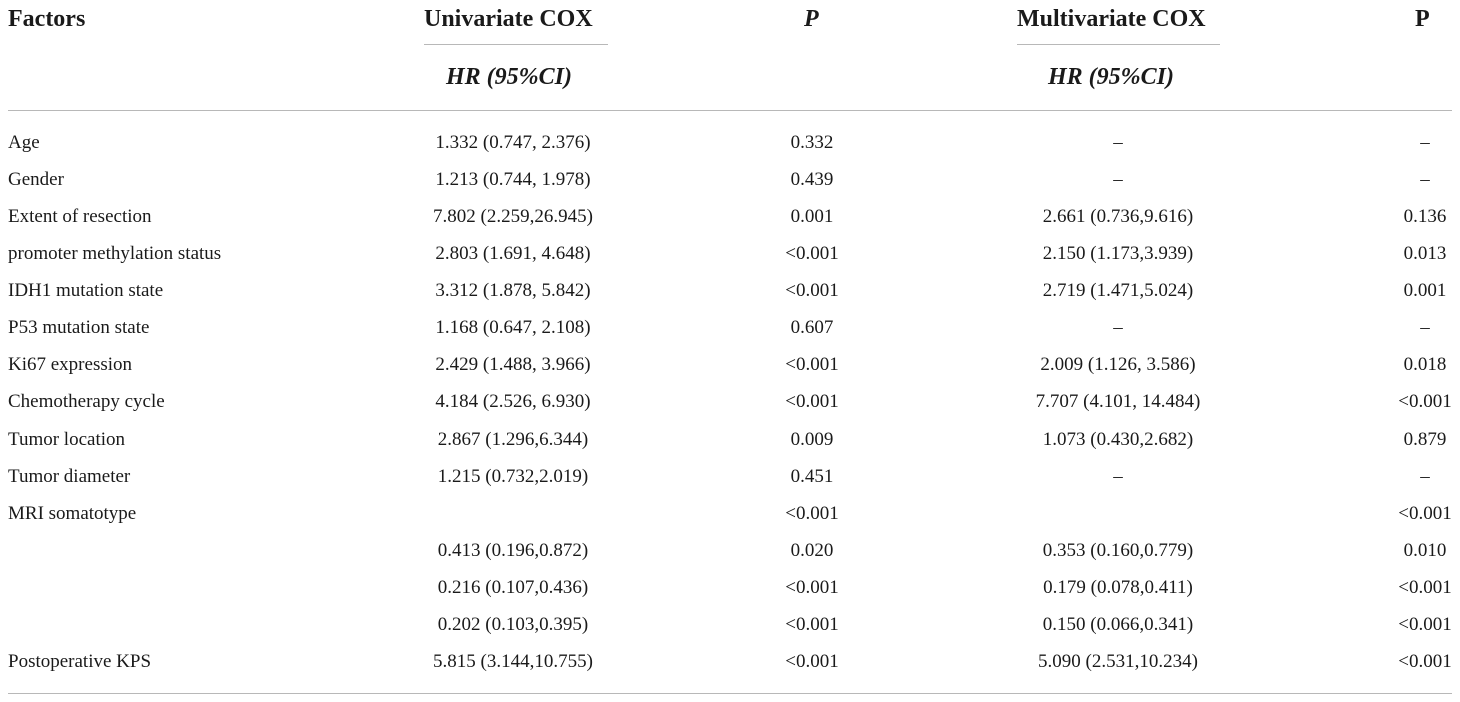  Describe the element at coordinates (508, 19) in the screenshot. I see `header-univariate-cox: Univariate COX` at that location.